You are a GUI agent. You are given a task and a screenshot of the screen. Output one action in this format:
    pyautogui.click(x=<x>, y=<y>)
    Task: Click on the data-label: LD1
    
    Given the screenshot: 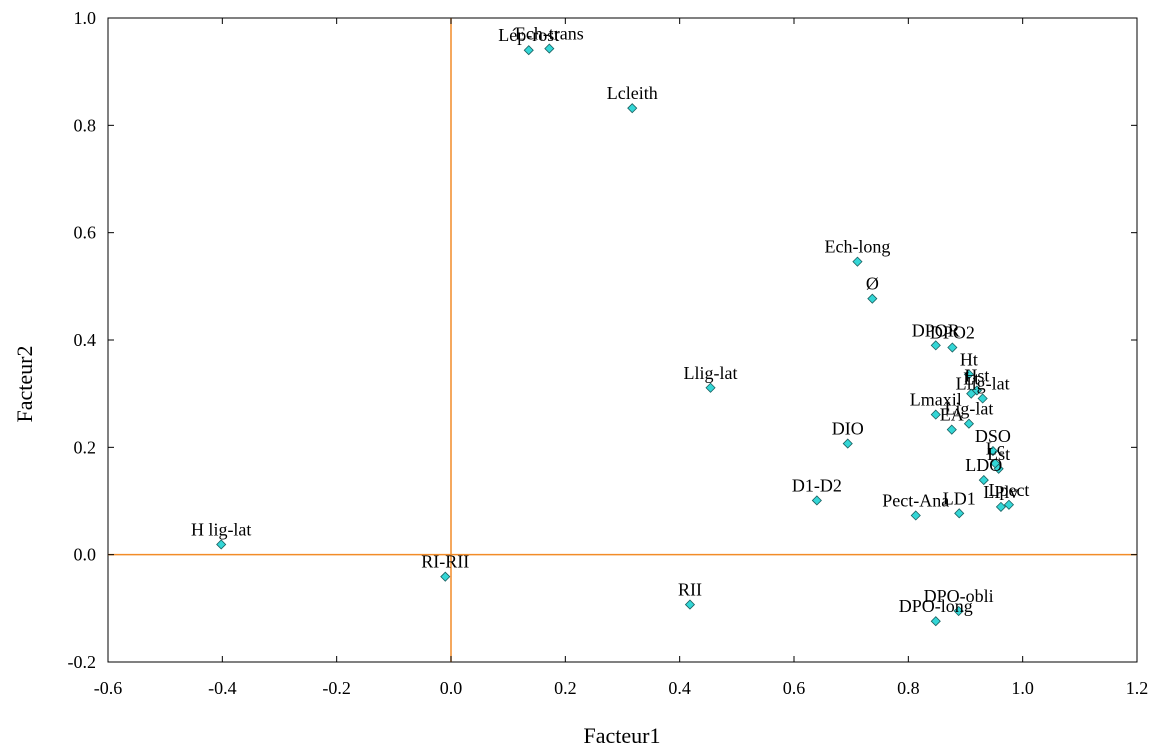 What is the action you would take?
    pyautogui.click(x=959, y=498)
    